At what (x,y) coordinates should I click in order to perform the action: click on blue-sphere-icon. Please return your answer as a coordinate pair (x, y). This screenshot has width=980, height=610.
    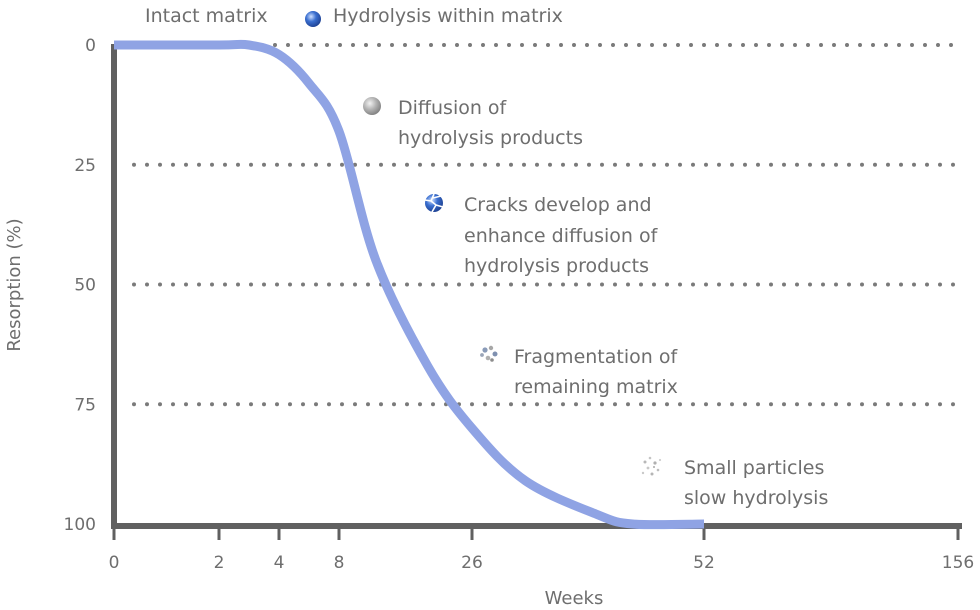
    Looking at the image, I should click on (313, 19).